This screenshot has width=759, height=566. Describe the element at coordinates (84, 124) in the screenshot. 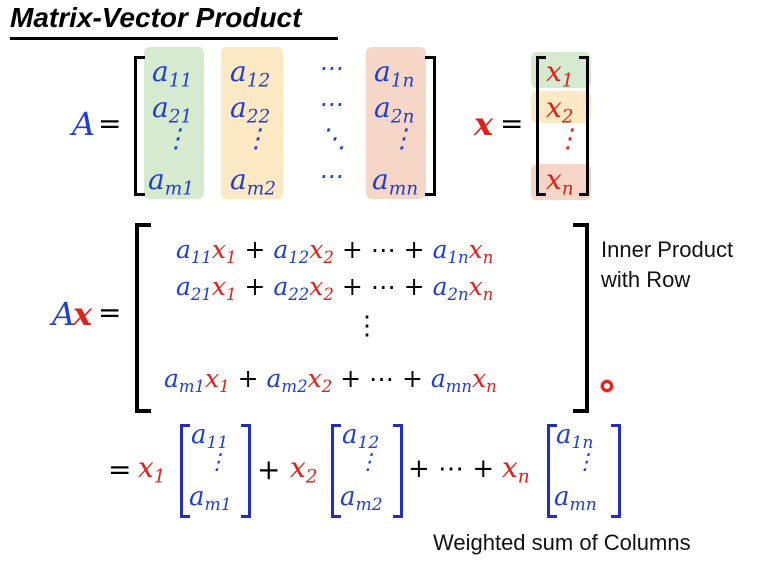

I see `matrix-a-label: A` at that location.